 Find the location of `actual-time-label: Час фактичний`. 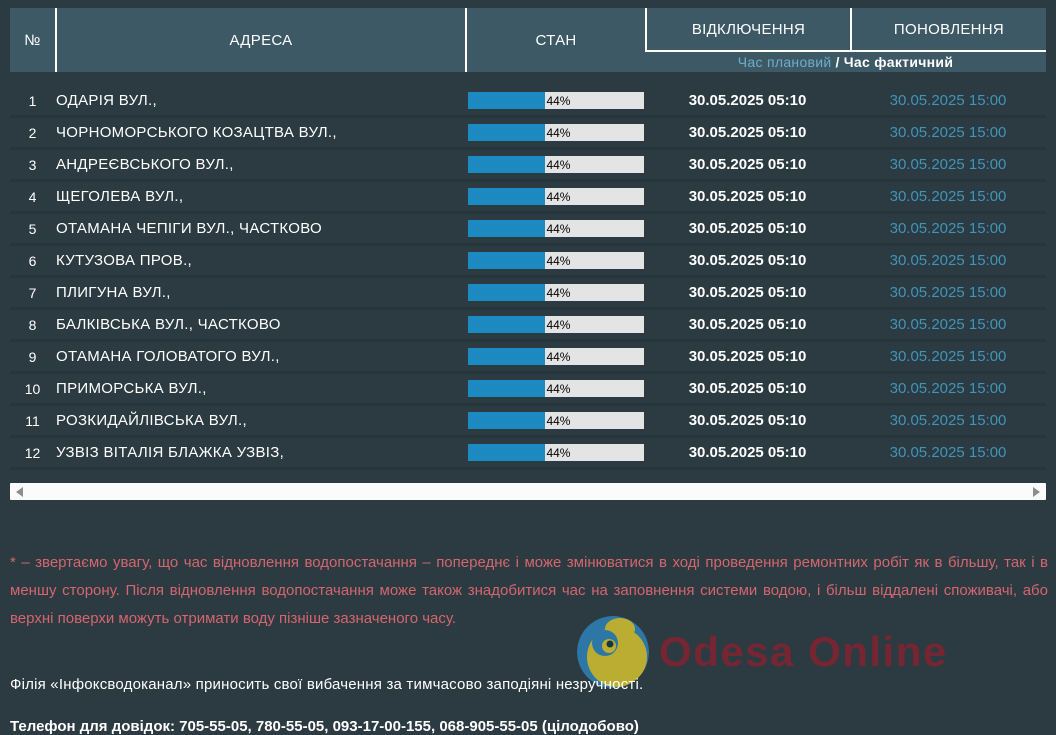

actual-time-label: Час фактичний is located at coordinates (898, 62).